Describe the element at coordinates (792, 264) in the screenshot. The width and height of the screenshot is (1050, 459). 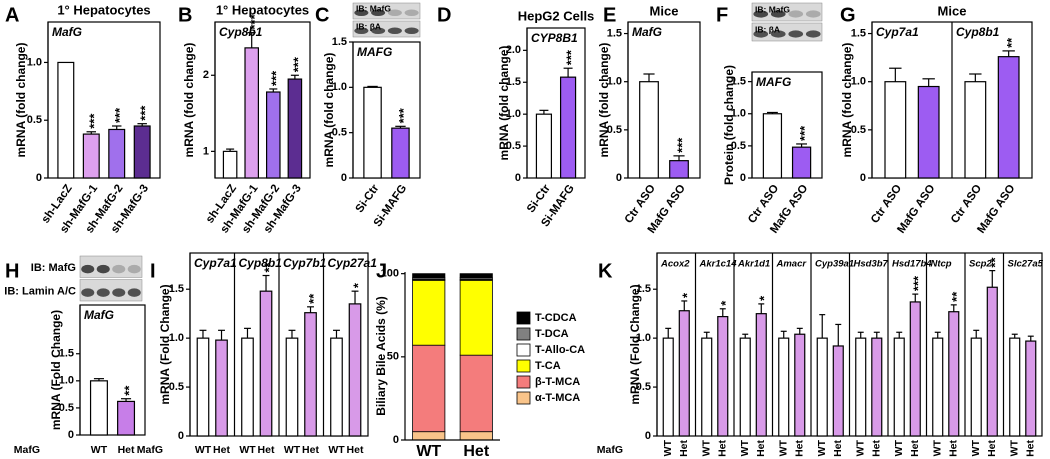
I see `group-title: Amacr` at that location.